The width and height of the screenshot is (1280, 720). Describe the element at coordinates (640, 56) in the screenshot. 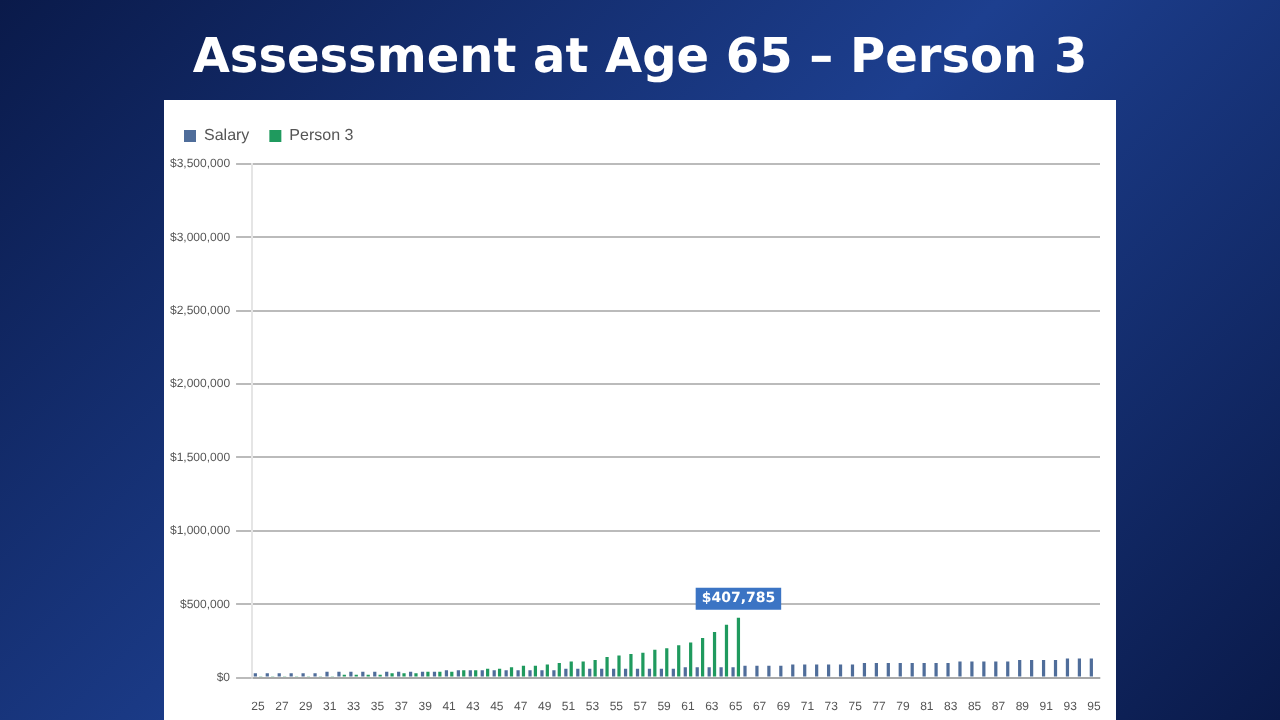

I see `chart-title: Assessment at Age 65 – Person 3` at that location.